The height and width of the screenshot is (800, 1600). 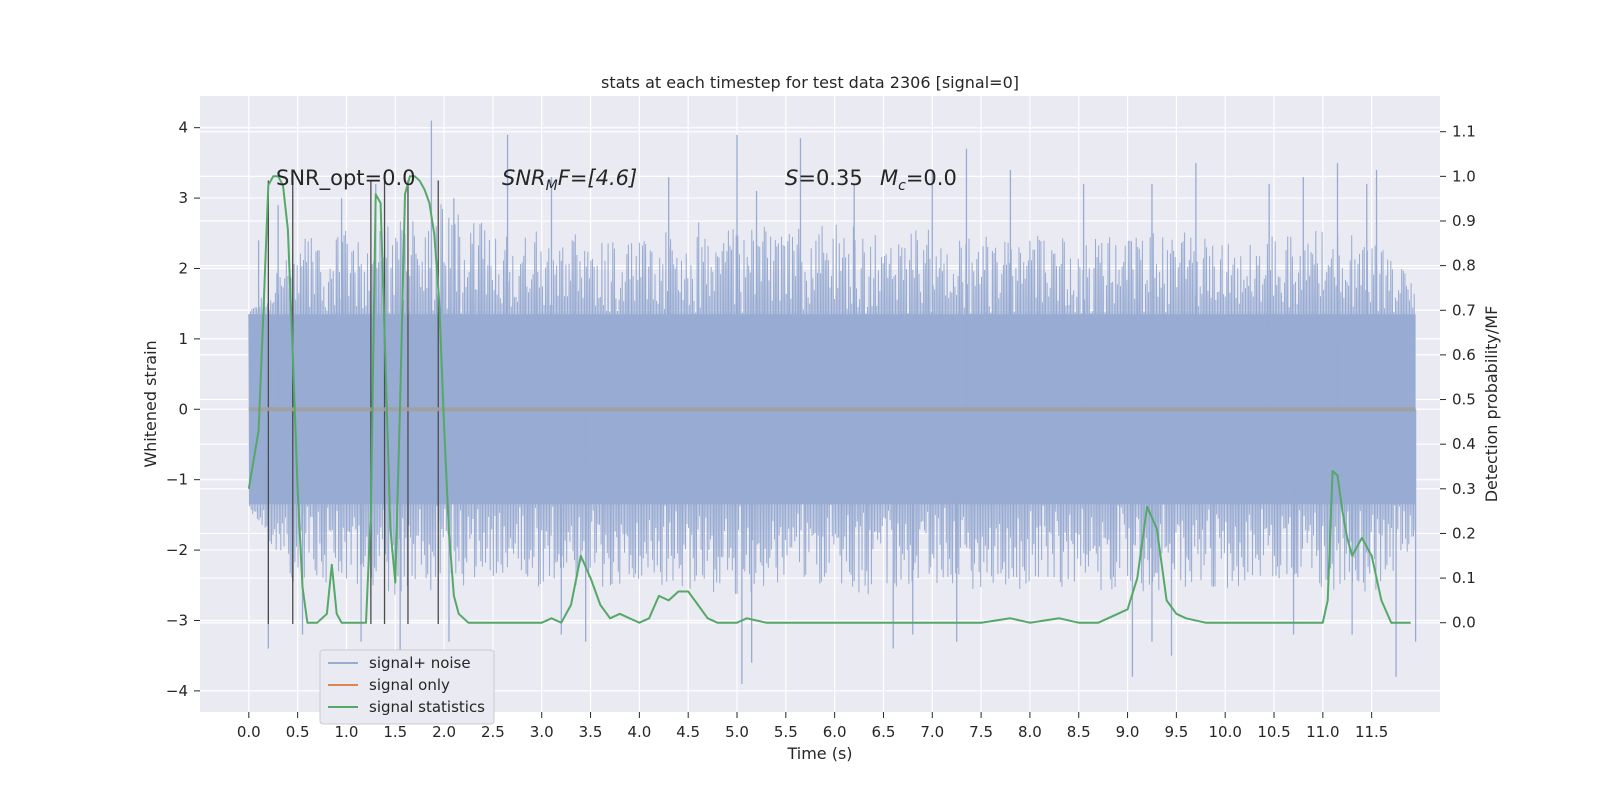 I want to click on y-left-tick-label: −3, so click(x=177, y=620).